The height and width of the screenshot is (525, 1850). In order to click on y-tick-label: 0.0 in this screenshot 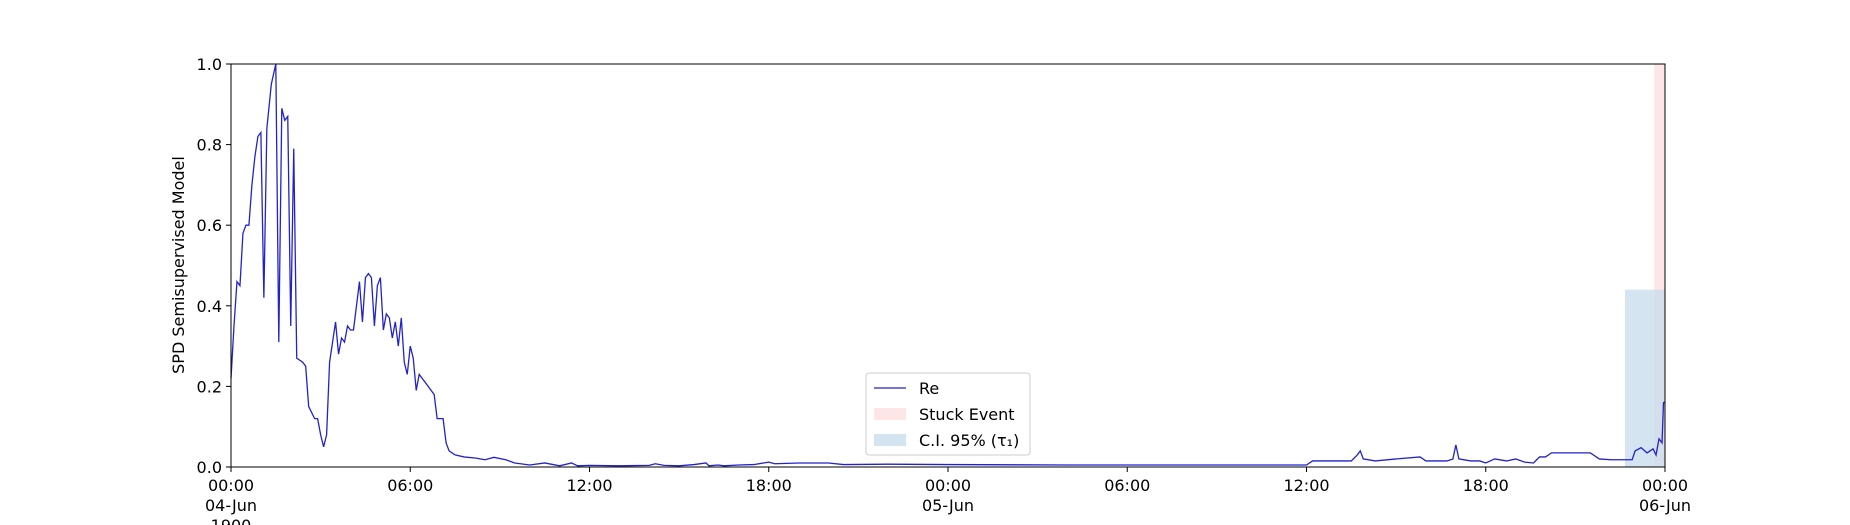, I will do `click(209, 467)`.